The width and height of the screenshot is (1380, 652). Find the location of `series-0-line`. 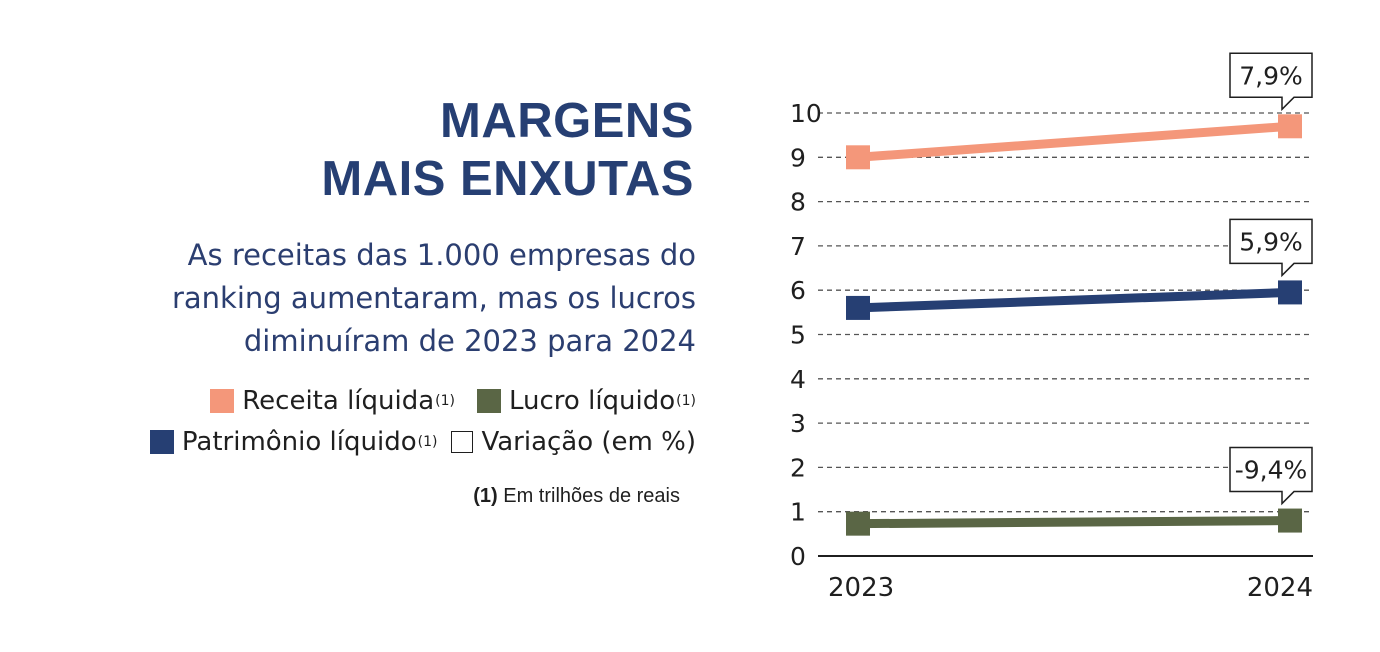

series-0-line is located at coordinates (1074, 141).